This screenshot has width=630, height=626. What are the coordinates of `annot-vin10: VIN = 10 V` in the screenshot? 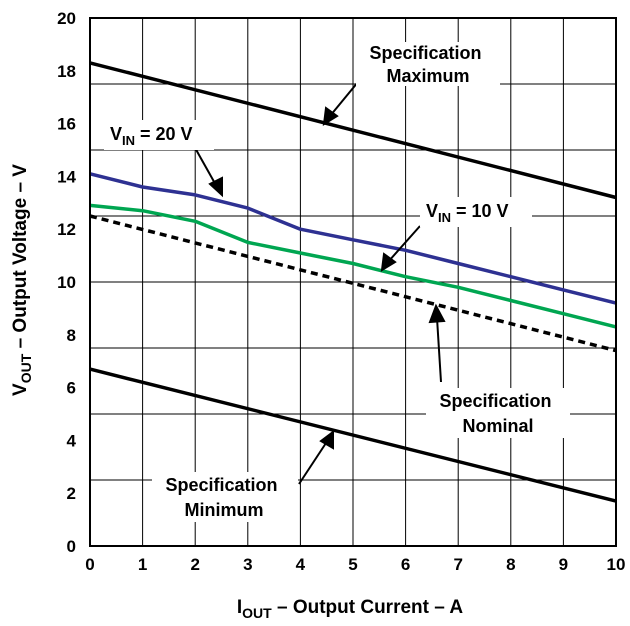 It's located at (467, 213).